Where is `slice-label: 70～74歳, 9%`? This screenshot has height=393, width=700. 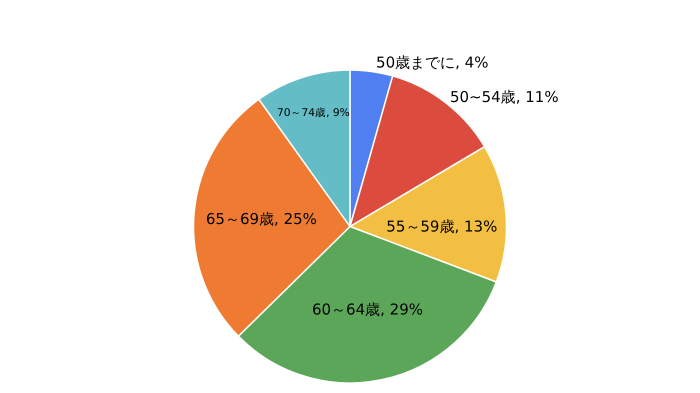 slice-label: 70～74歳, 9% is located at coordinates (313, 112).